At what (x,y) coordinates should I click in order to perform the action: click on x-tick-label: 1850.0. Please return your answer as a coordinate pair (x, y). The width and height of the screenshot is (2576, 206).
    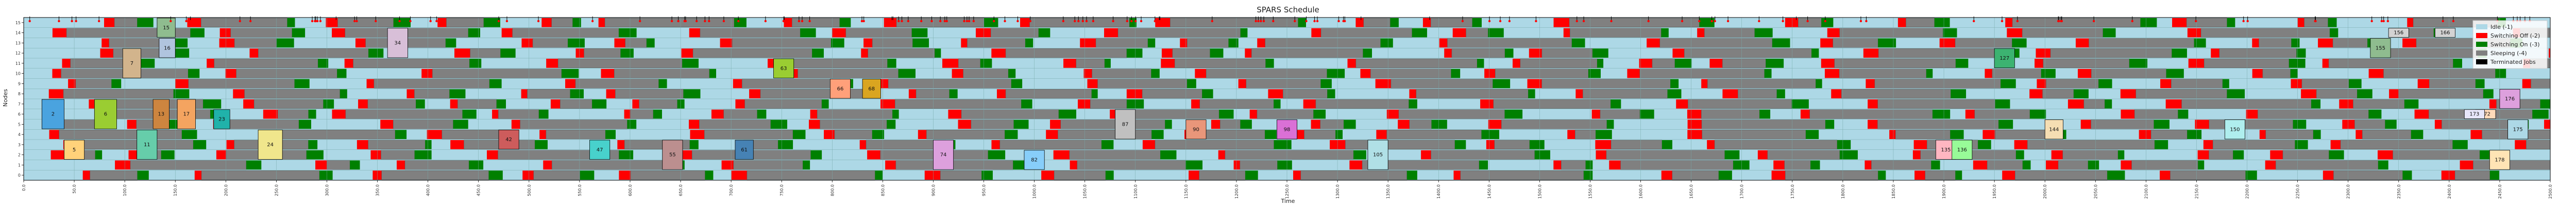
    Looking at the image, I should click on (1893, 191).